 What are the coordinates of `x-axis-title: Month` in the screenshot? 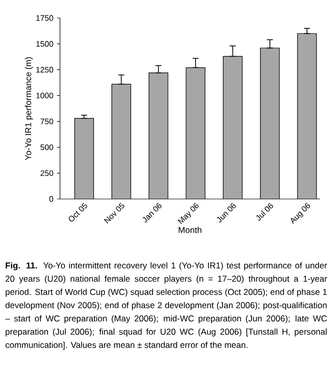 It's located at (190, 229).